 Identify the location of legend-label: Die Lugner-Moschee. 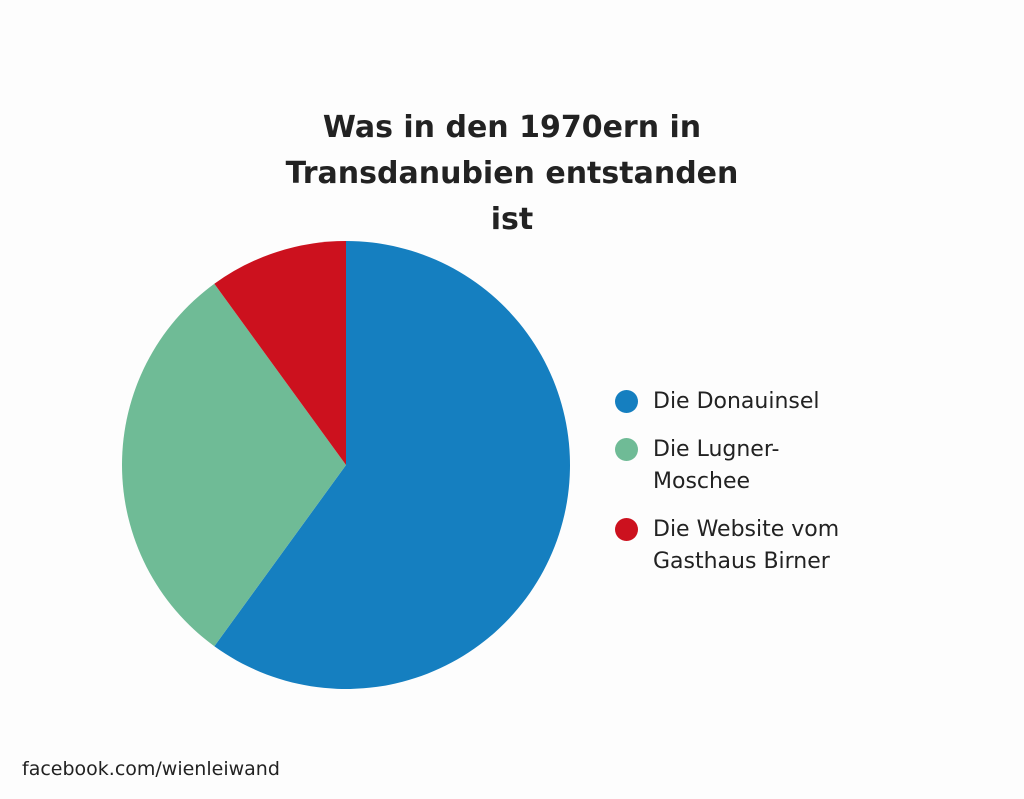
(716, 465).